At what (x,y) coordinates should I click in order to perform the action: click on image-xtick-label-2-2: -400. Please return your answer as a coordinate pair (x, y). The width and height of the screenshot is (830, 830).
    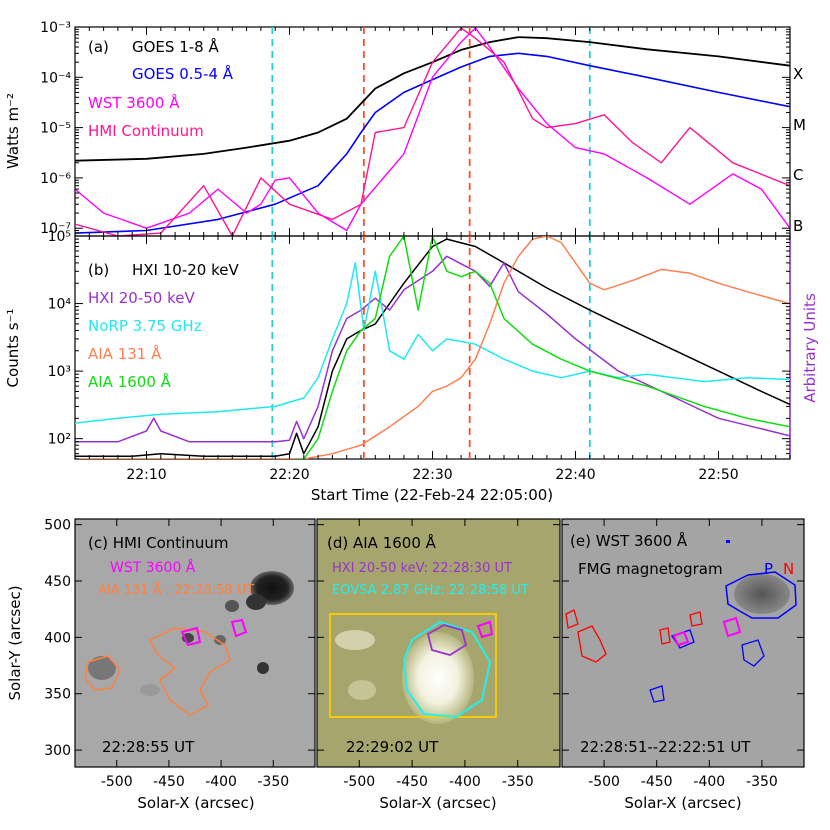
    Looking at the image, I should click on (709, 782).